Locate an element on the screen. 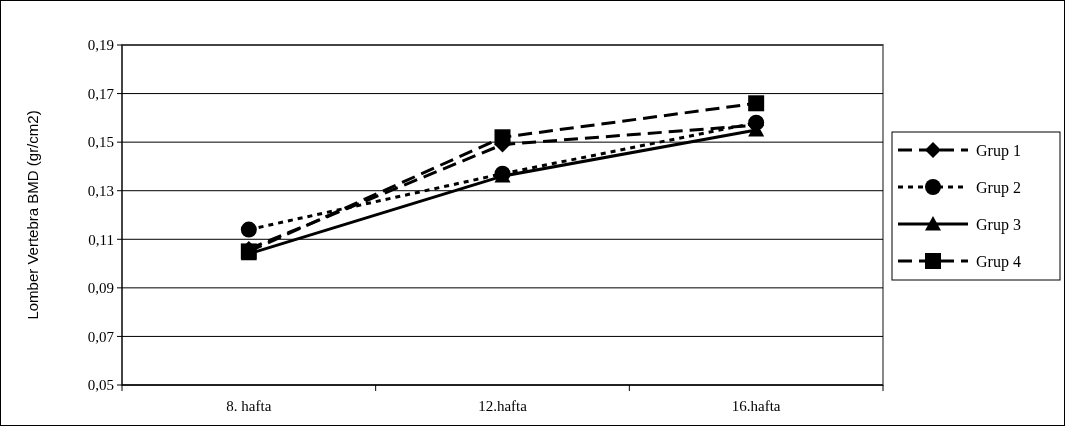 Image resolution: width=1065 pixels, height=426 pixels. legend-label: Grup 1 is located at coordinates (998, 150).